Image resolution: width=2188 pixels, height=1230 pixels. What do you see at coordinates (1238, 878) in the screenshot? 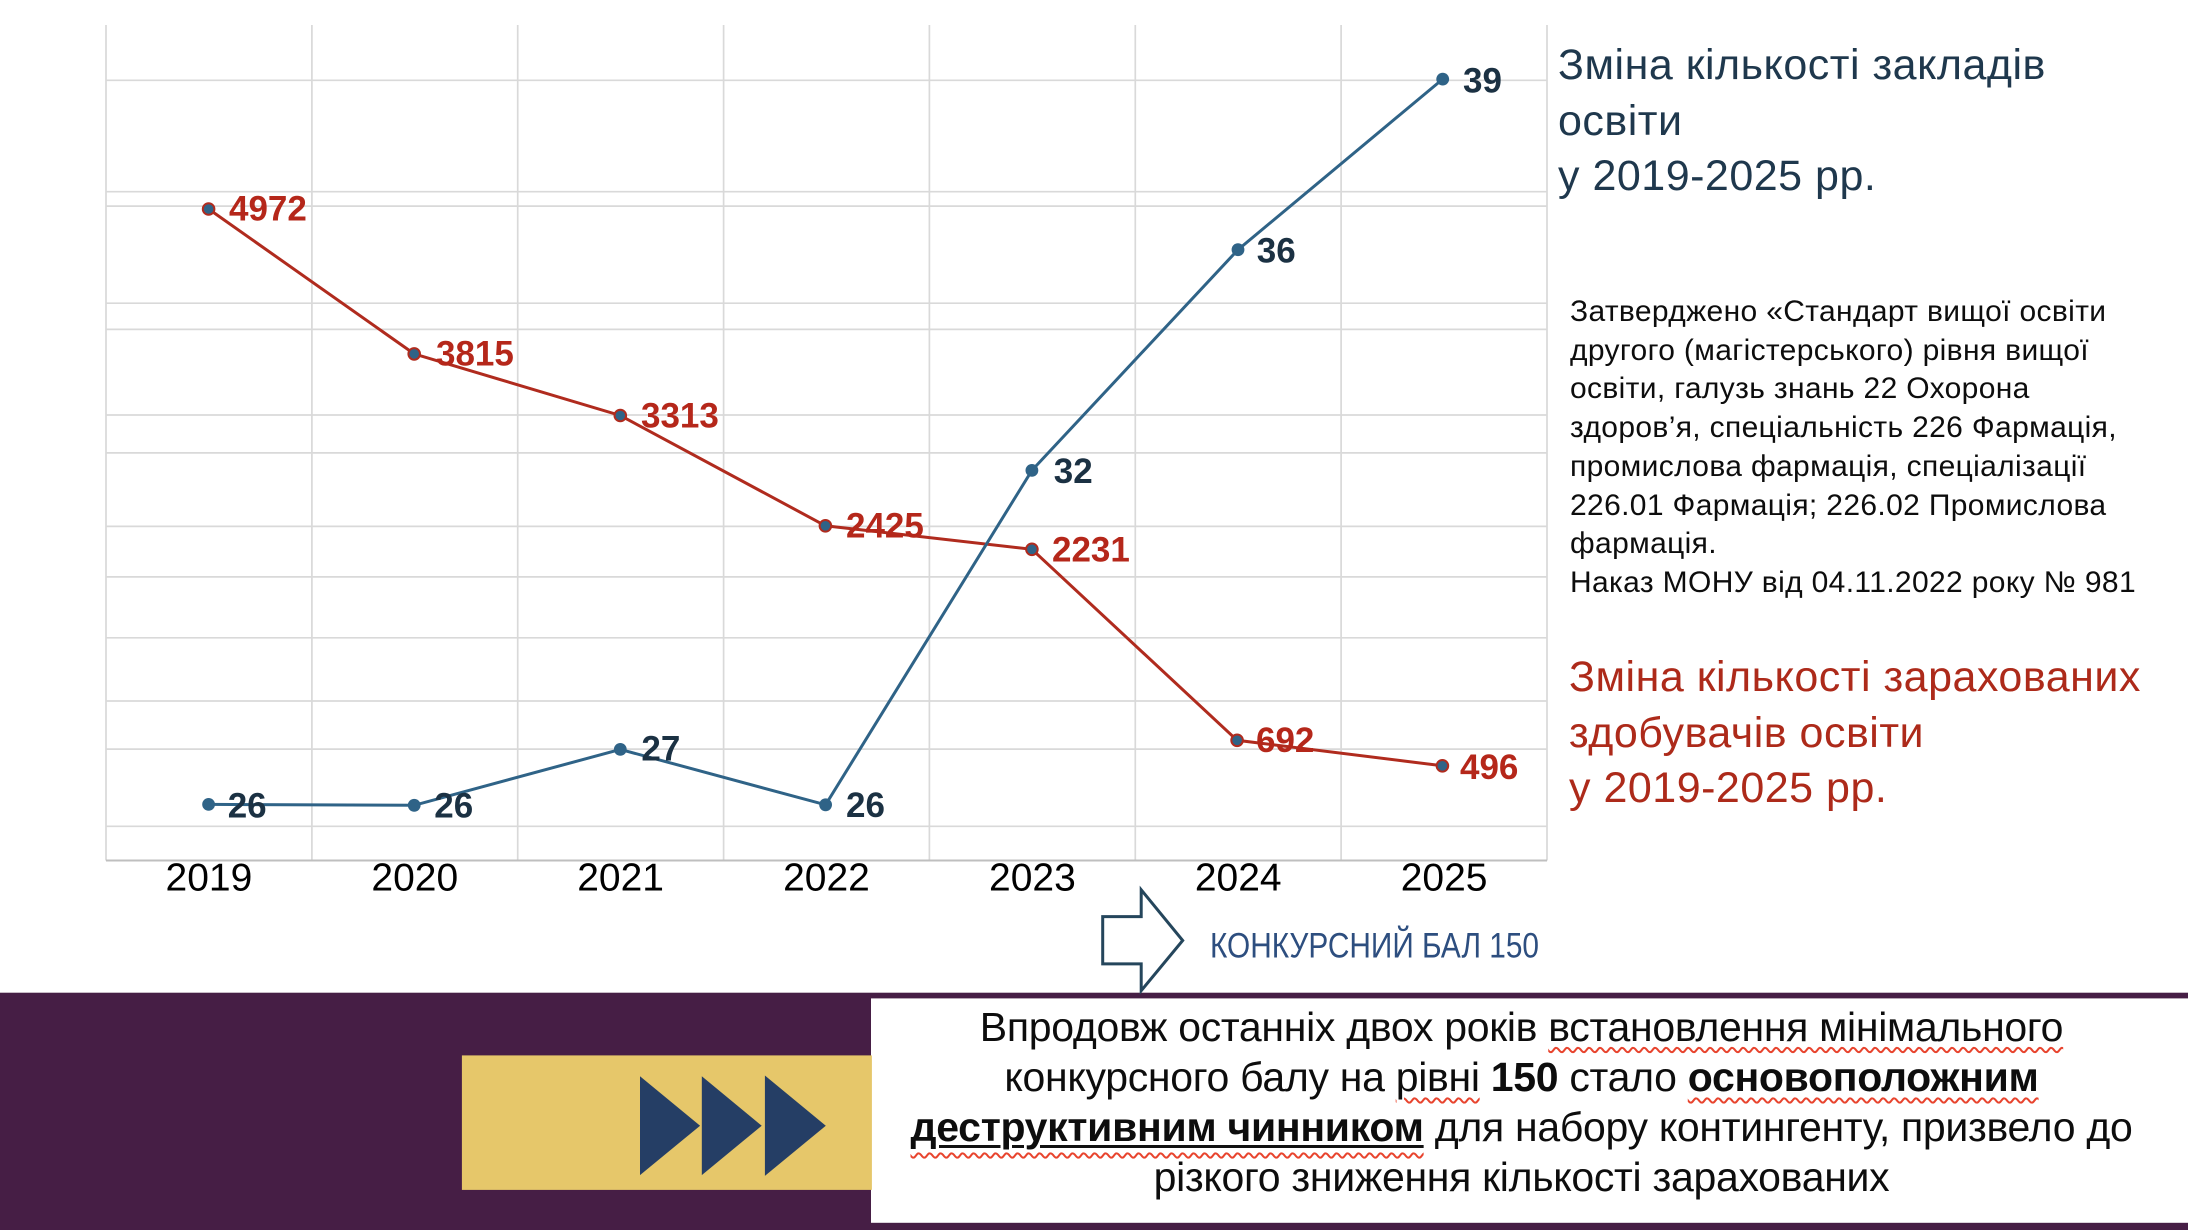
I see `svg-text: 2024` at bounding box center [1238, 878].